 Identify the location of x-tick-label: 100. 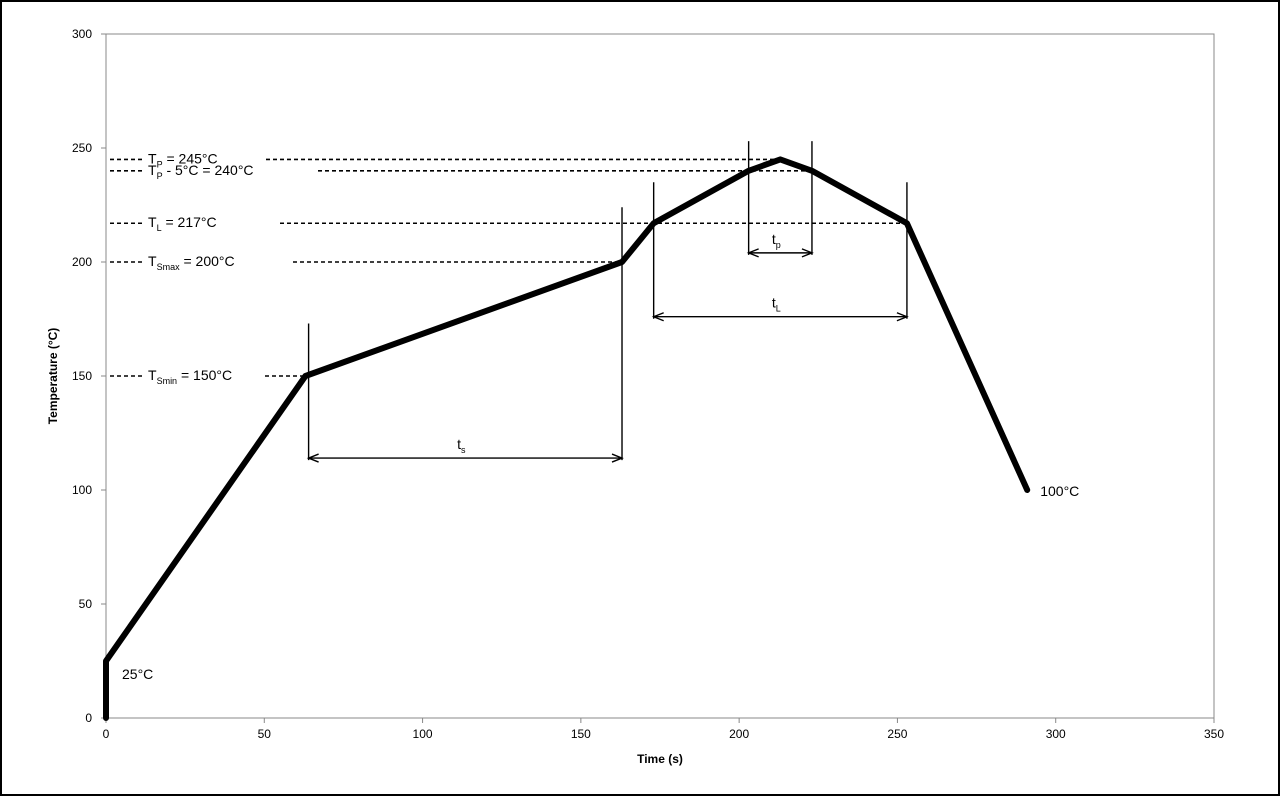
(423, 734).